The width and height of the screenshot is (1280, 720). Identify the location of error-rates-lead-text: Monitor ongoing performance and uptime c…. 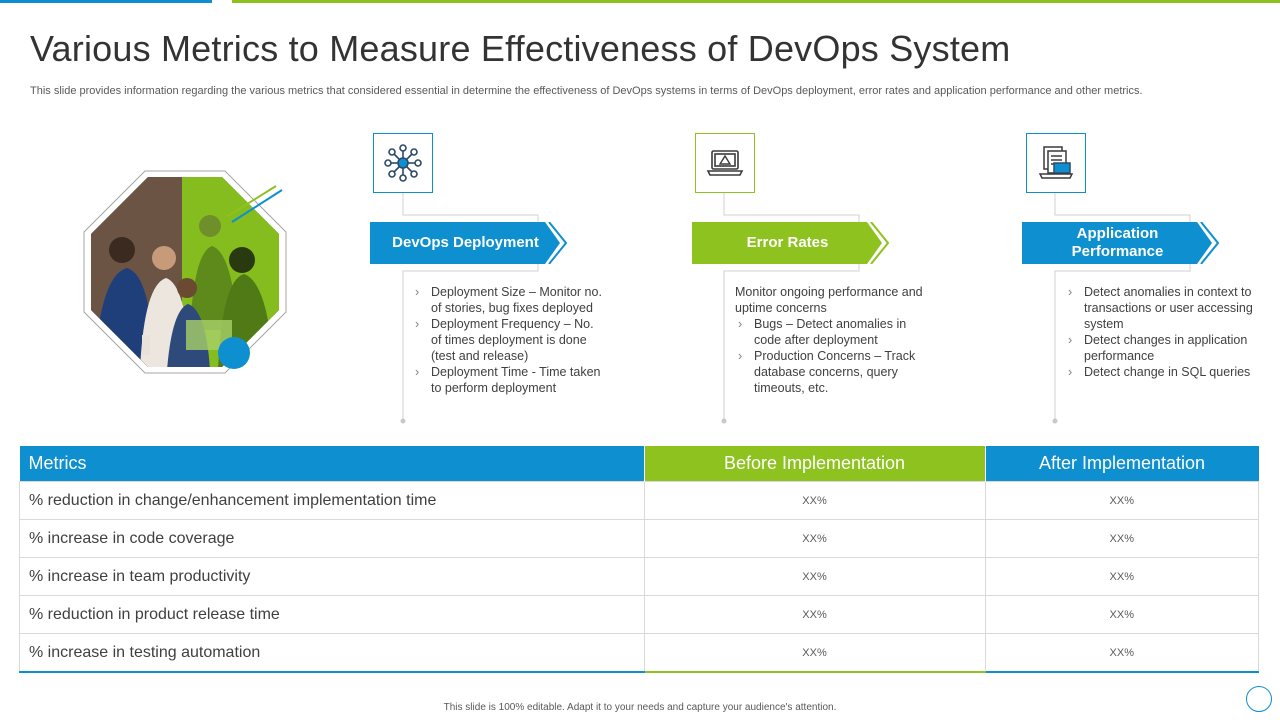
(829, 300).